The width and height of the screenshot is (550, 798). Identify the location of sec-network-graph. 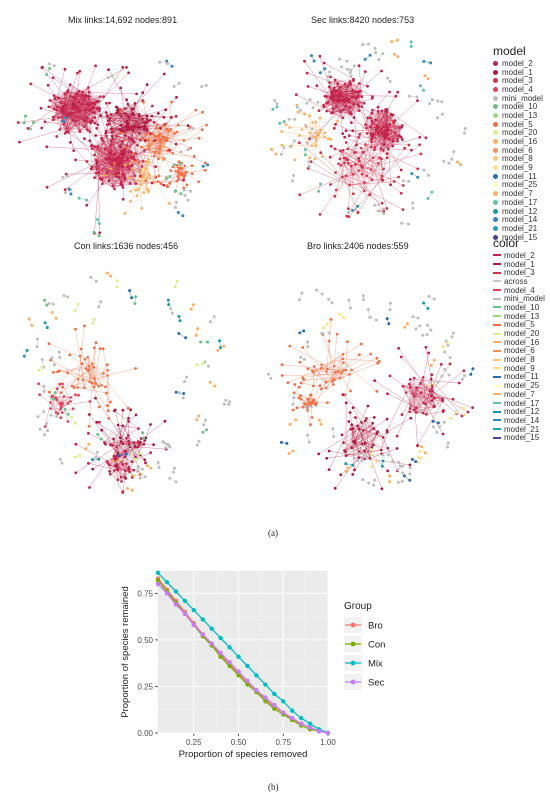
(368, 132).